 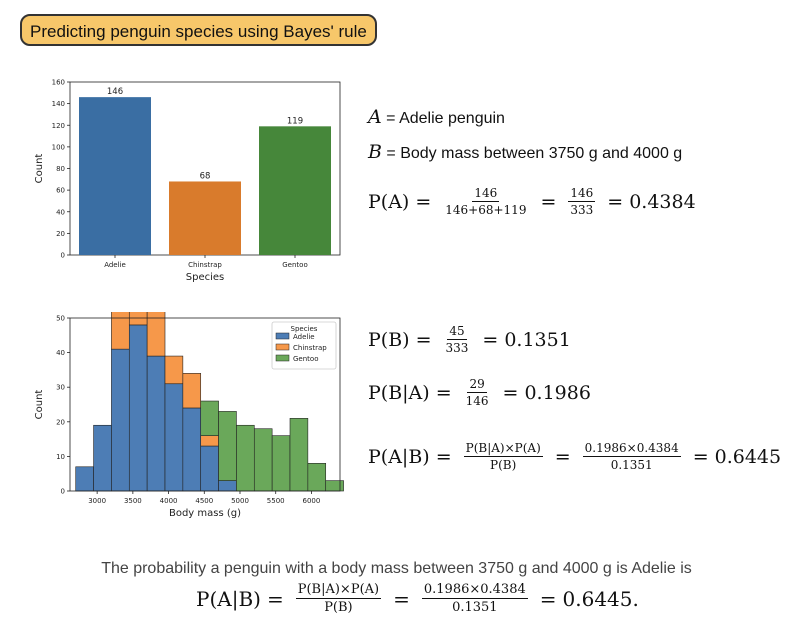 I want to click on pba-result: 0.1986, so click(x=557, y=392).